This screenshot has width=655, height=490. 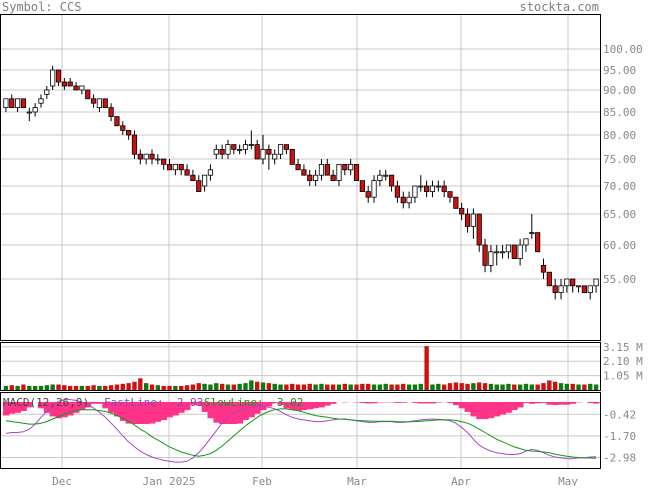 I want to click on price-tick-label: 95.00, so click(x=619, y=70).